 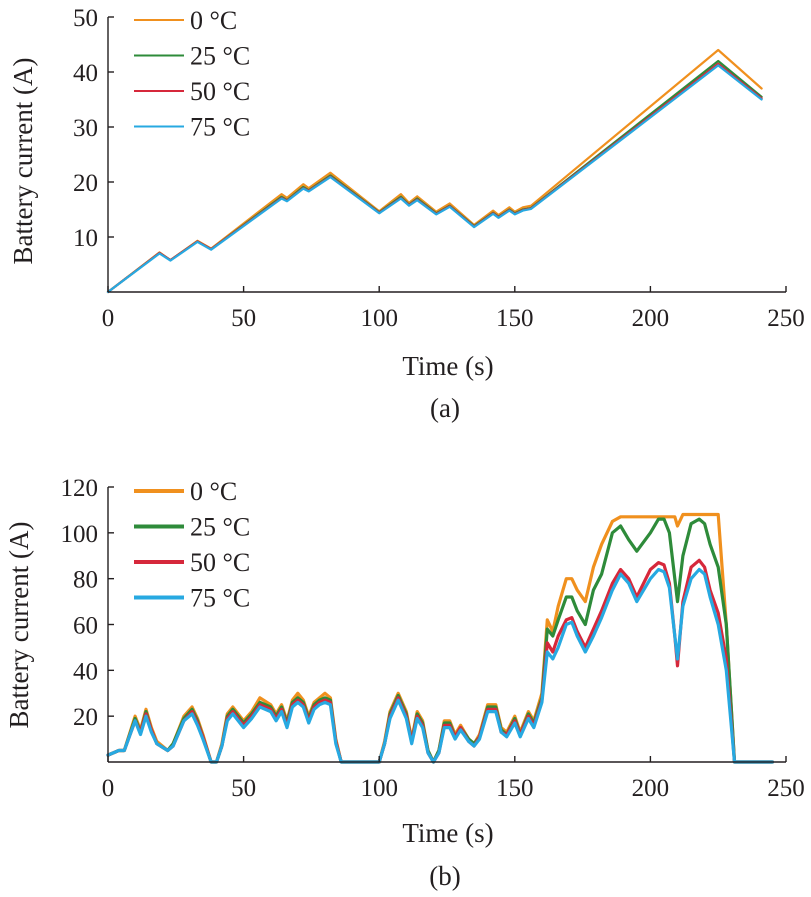 I want to click on chart-b-x-tick-label: 100, so click(x=379, y=788).